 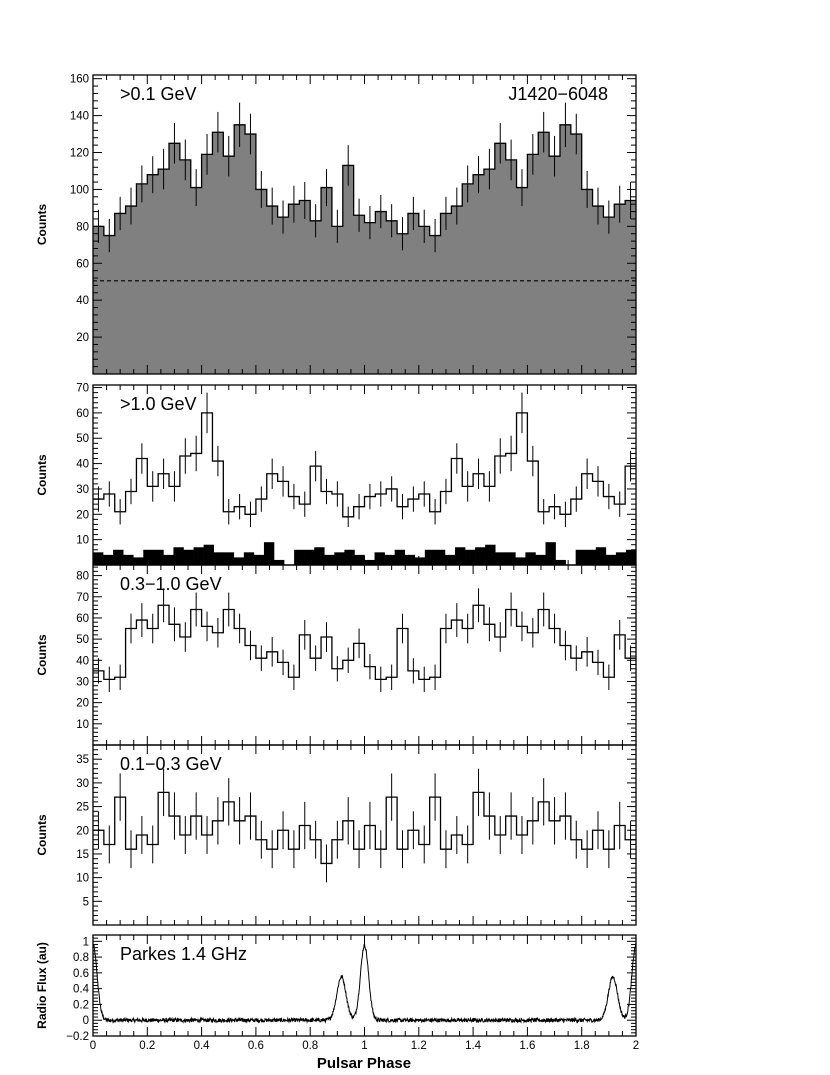 What do you see at coordinates (79, 154) in the screenshot?
I see `y-tick-label: 120` at bounding box center [79, 154].